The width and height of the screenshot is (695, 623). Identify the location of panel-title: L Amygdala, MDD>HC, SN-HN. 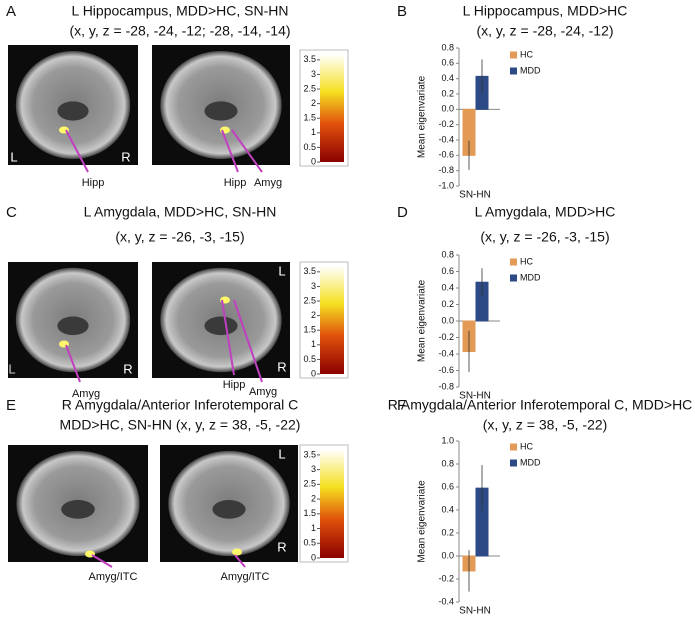
(180, 212).